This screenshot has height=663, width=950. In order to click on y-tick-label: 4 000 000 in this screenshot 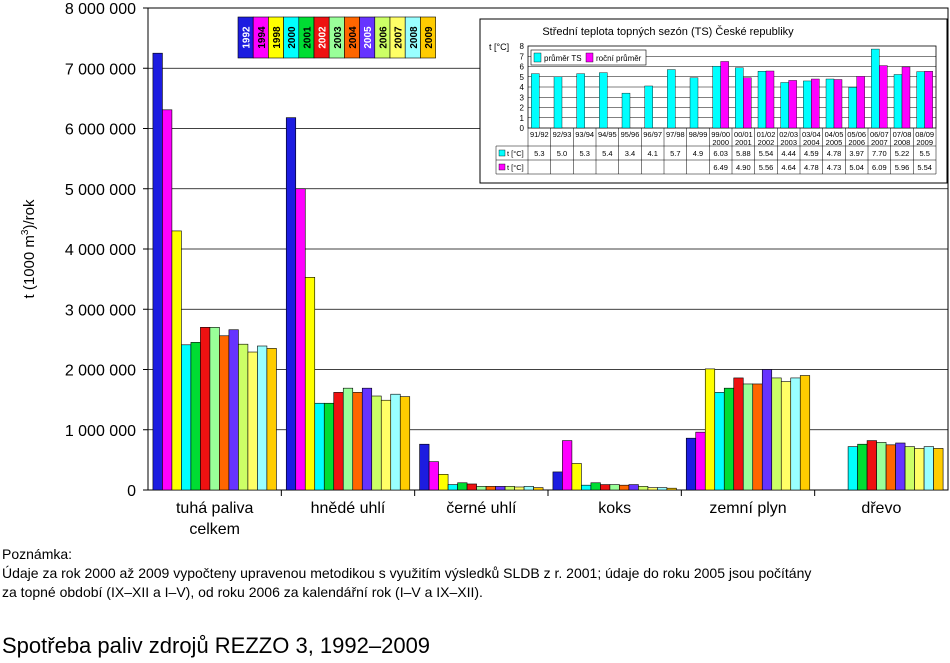, I will do `click(100, 250)`.